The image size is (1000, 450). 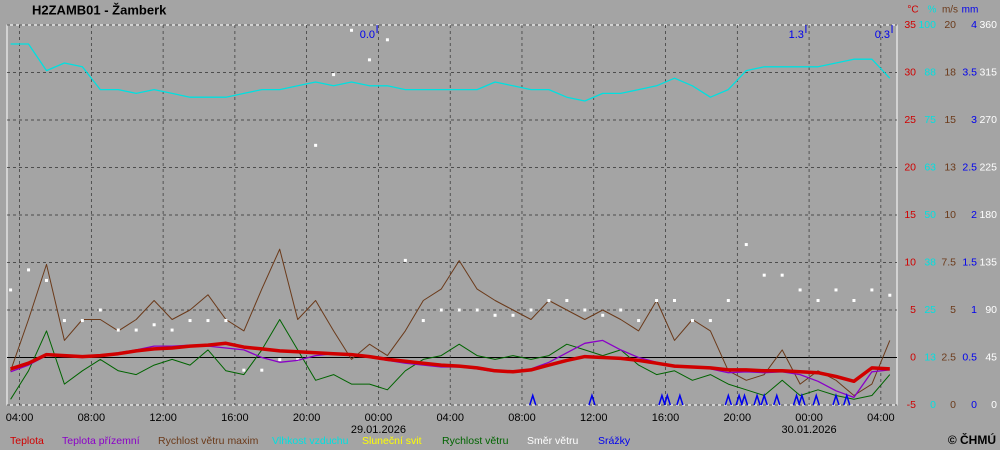 I want to click on y-tick-label: 15, so click(x=950, y=120).